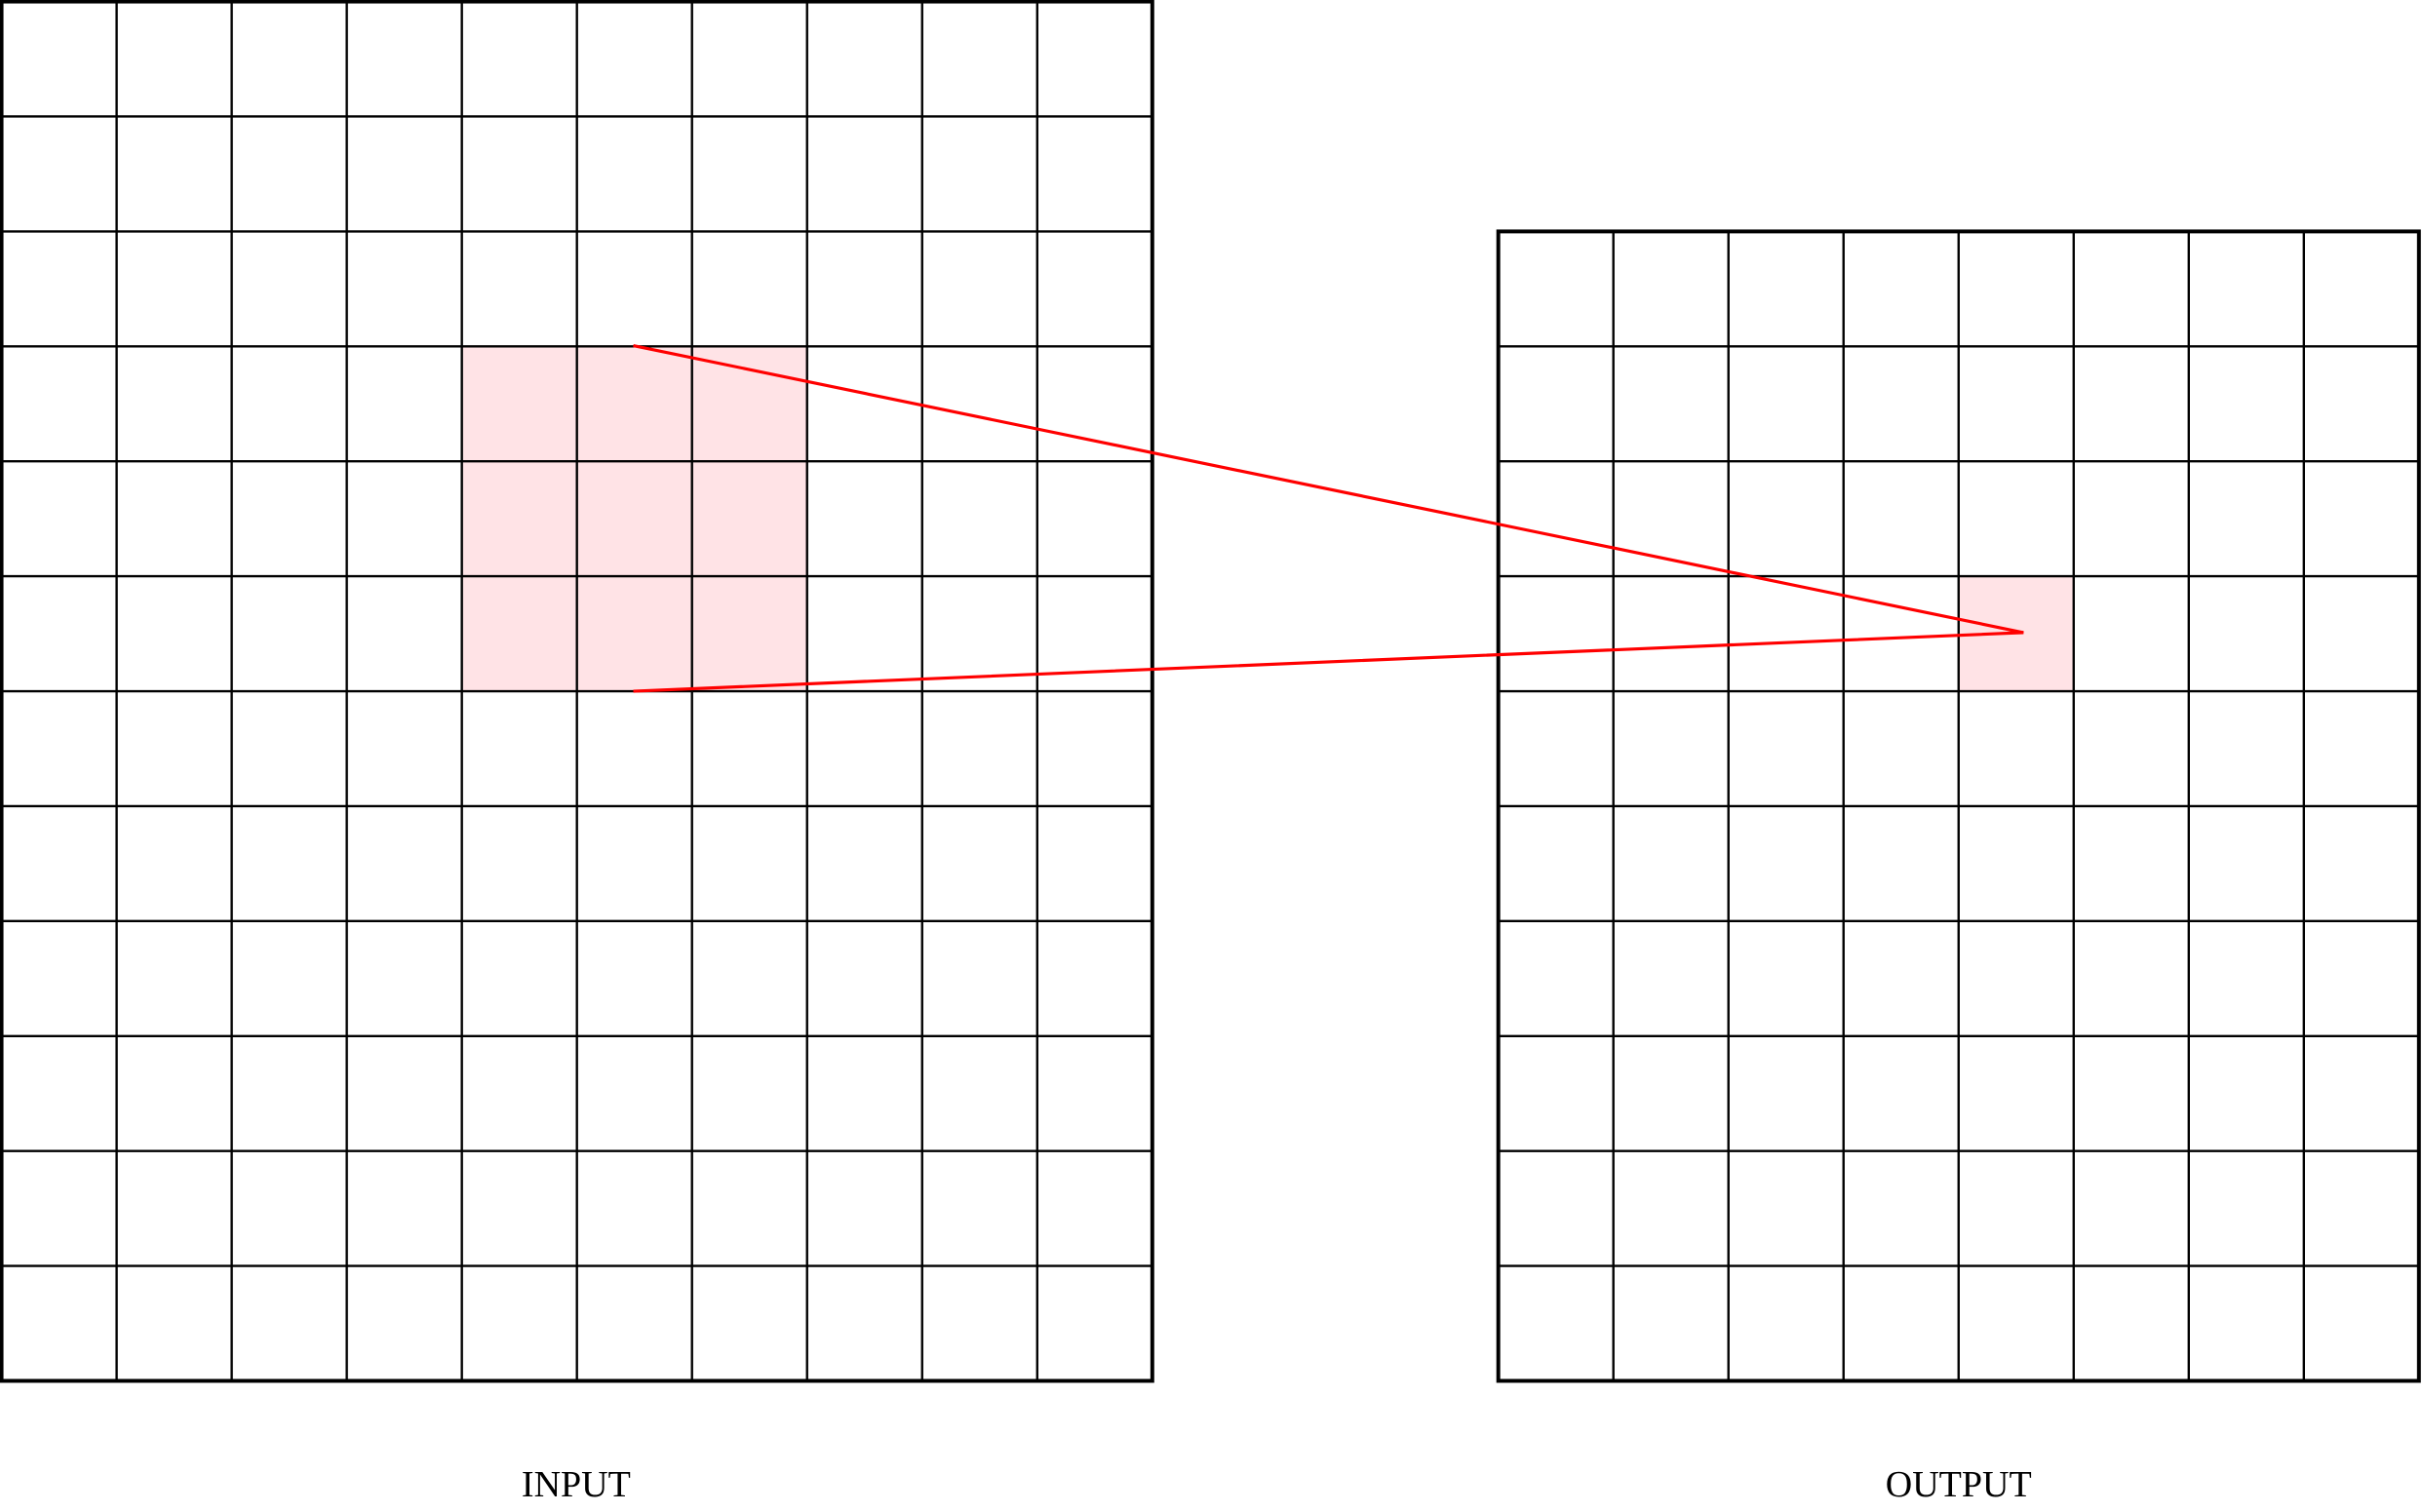 The image size is (2422, 1512). What do you see at coordinates (1328, 518) in the screenshot?
I see `projection-lines` at bounding box center [1328, 518].